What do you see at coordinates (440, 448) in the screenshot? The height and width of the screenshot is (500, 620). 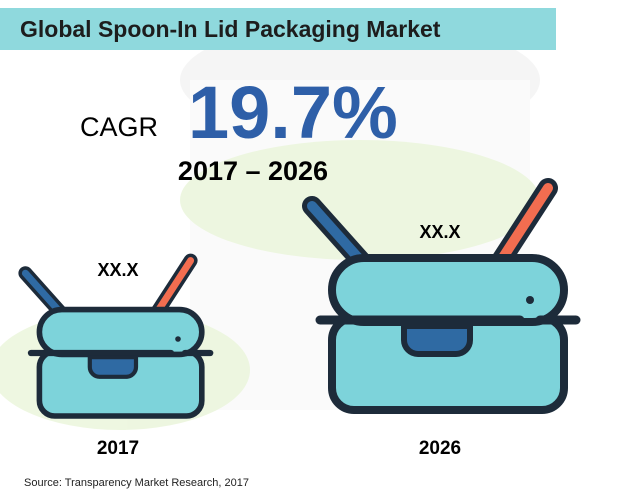 I see `item-year: 2026` at bounding box center [440, 448].